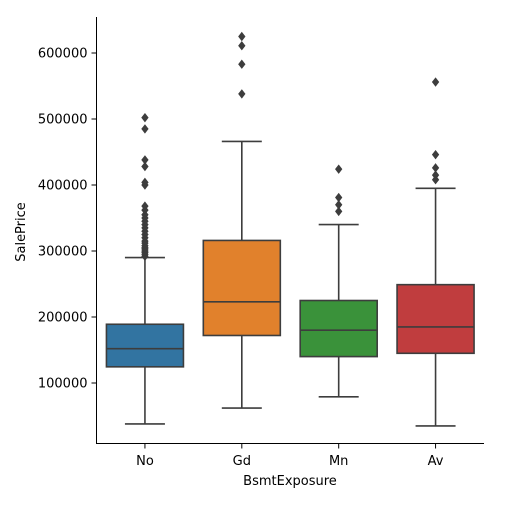  Describe the element at coordinates (63, 54) in the screenshot. I see `y-tick-label: 600000` at that location.